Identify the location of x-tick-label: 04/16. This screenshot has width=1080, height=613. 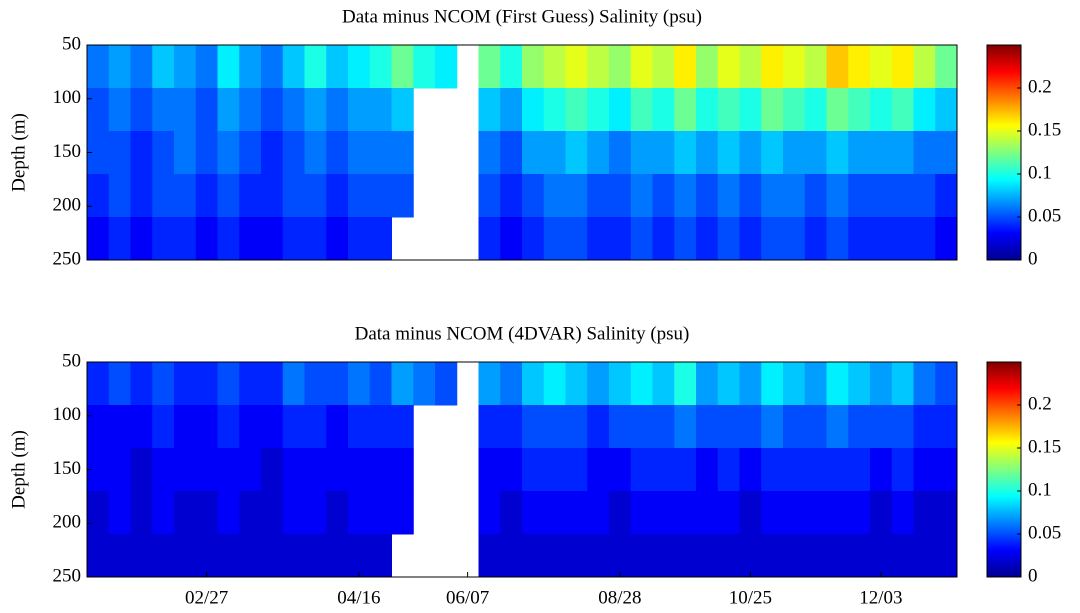
(358, 597).